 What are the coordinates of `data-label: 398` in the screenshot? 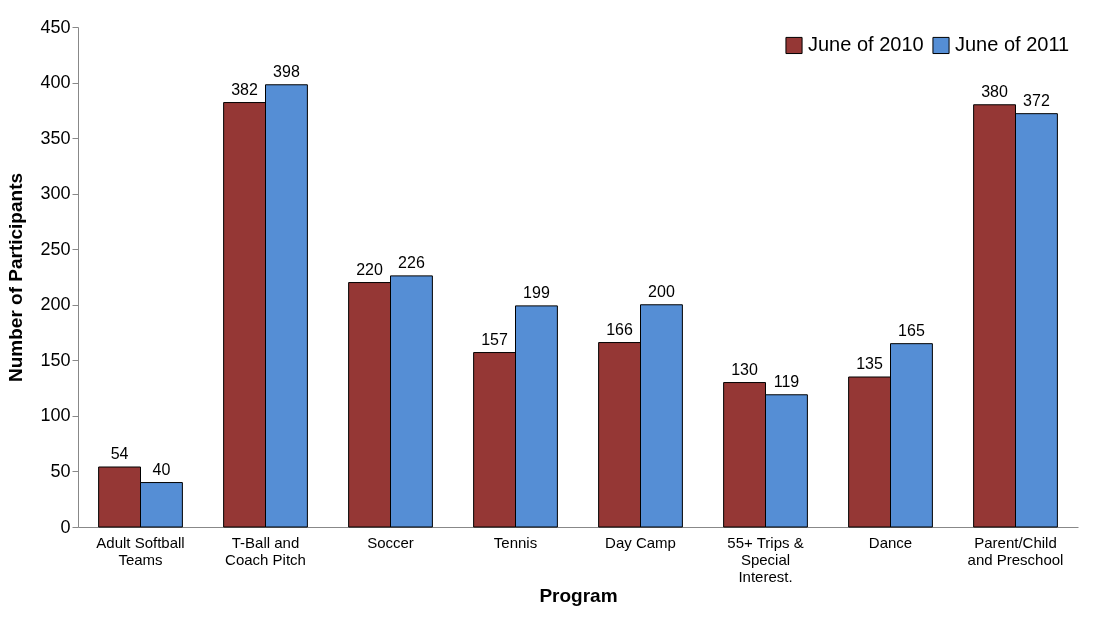 It's located at (286, 71).